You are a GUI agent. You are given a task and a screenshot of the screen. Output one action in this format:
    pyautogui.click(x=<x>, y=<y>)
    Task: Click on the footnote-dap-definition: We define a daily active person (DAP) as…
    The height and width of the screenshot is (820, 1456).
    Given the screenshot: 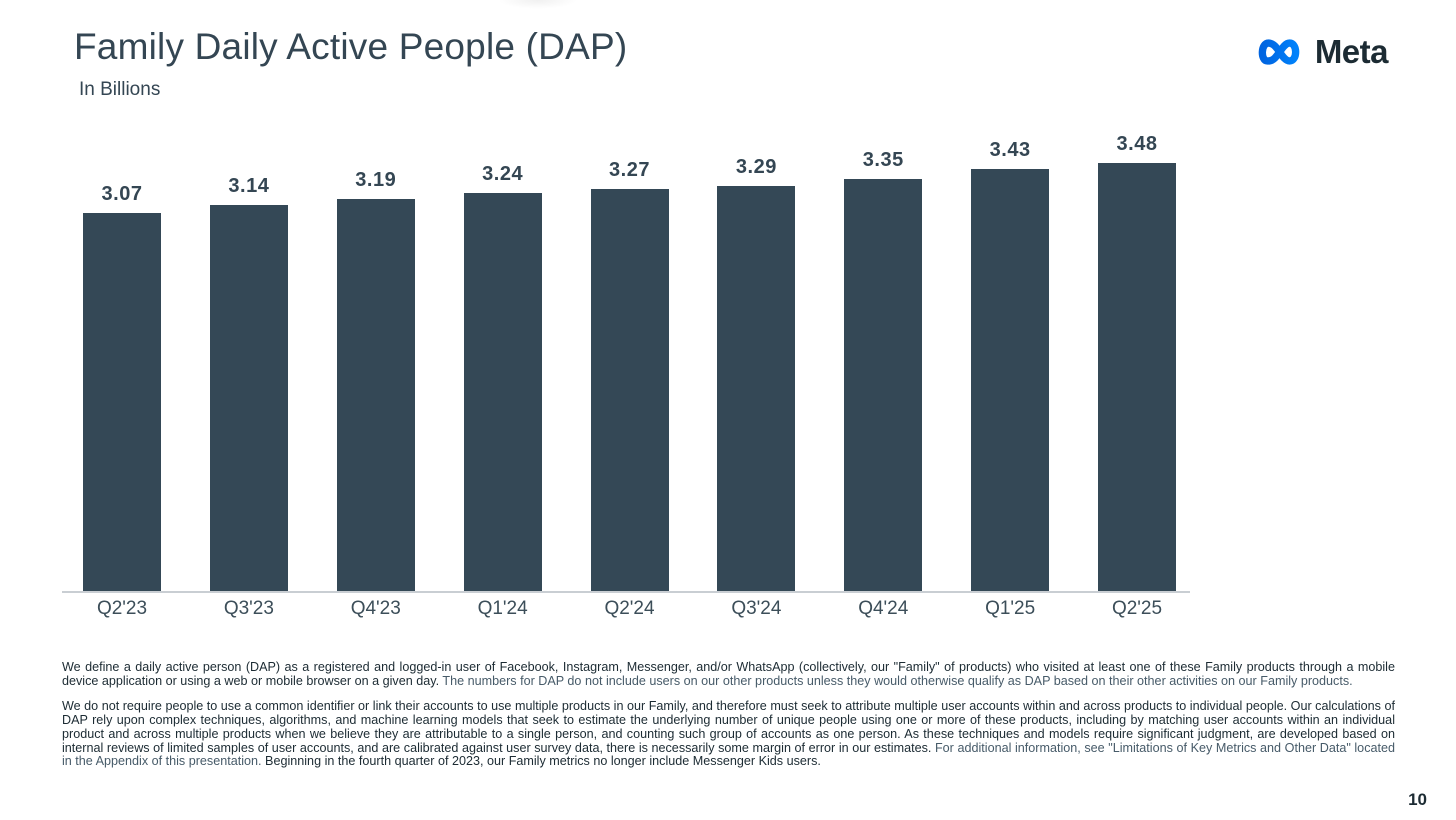 What is the action you would take?
    pyautogui.click(x=728, y=674)
    